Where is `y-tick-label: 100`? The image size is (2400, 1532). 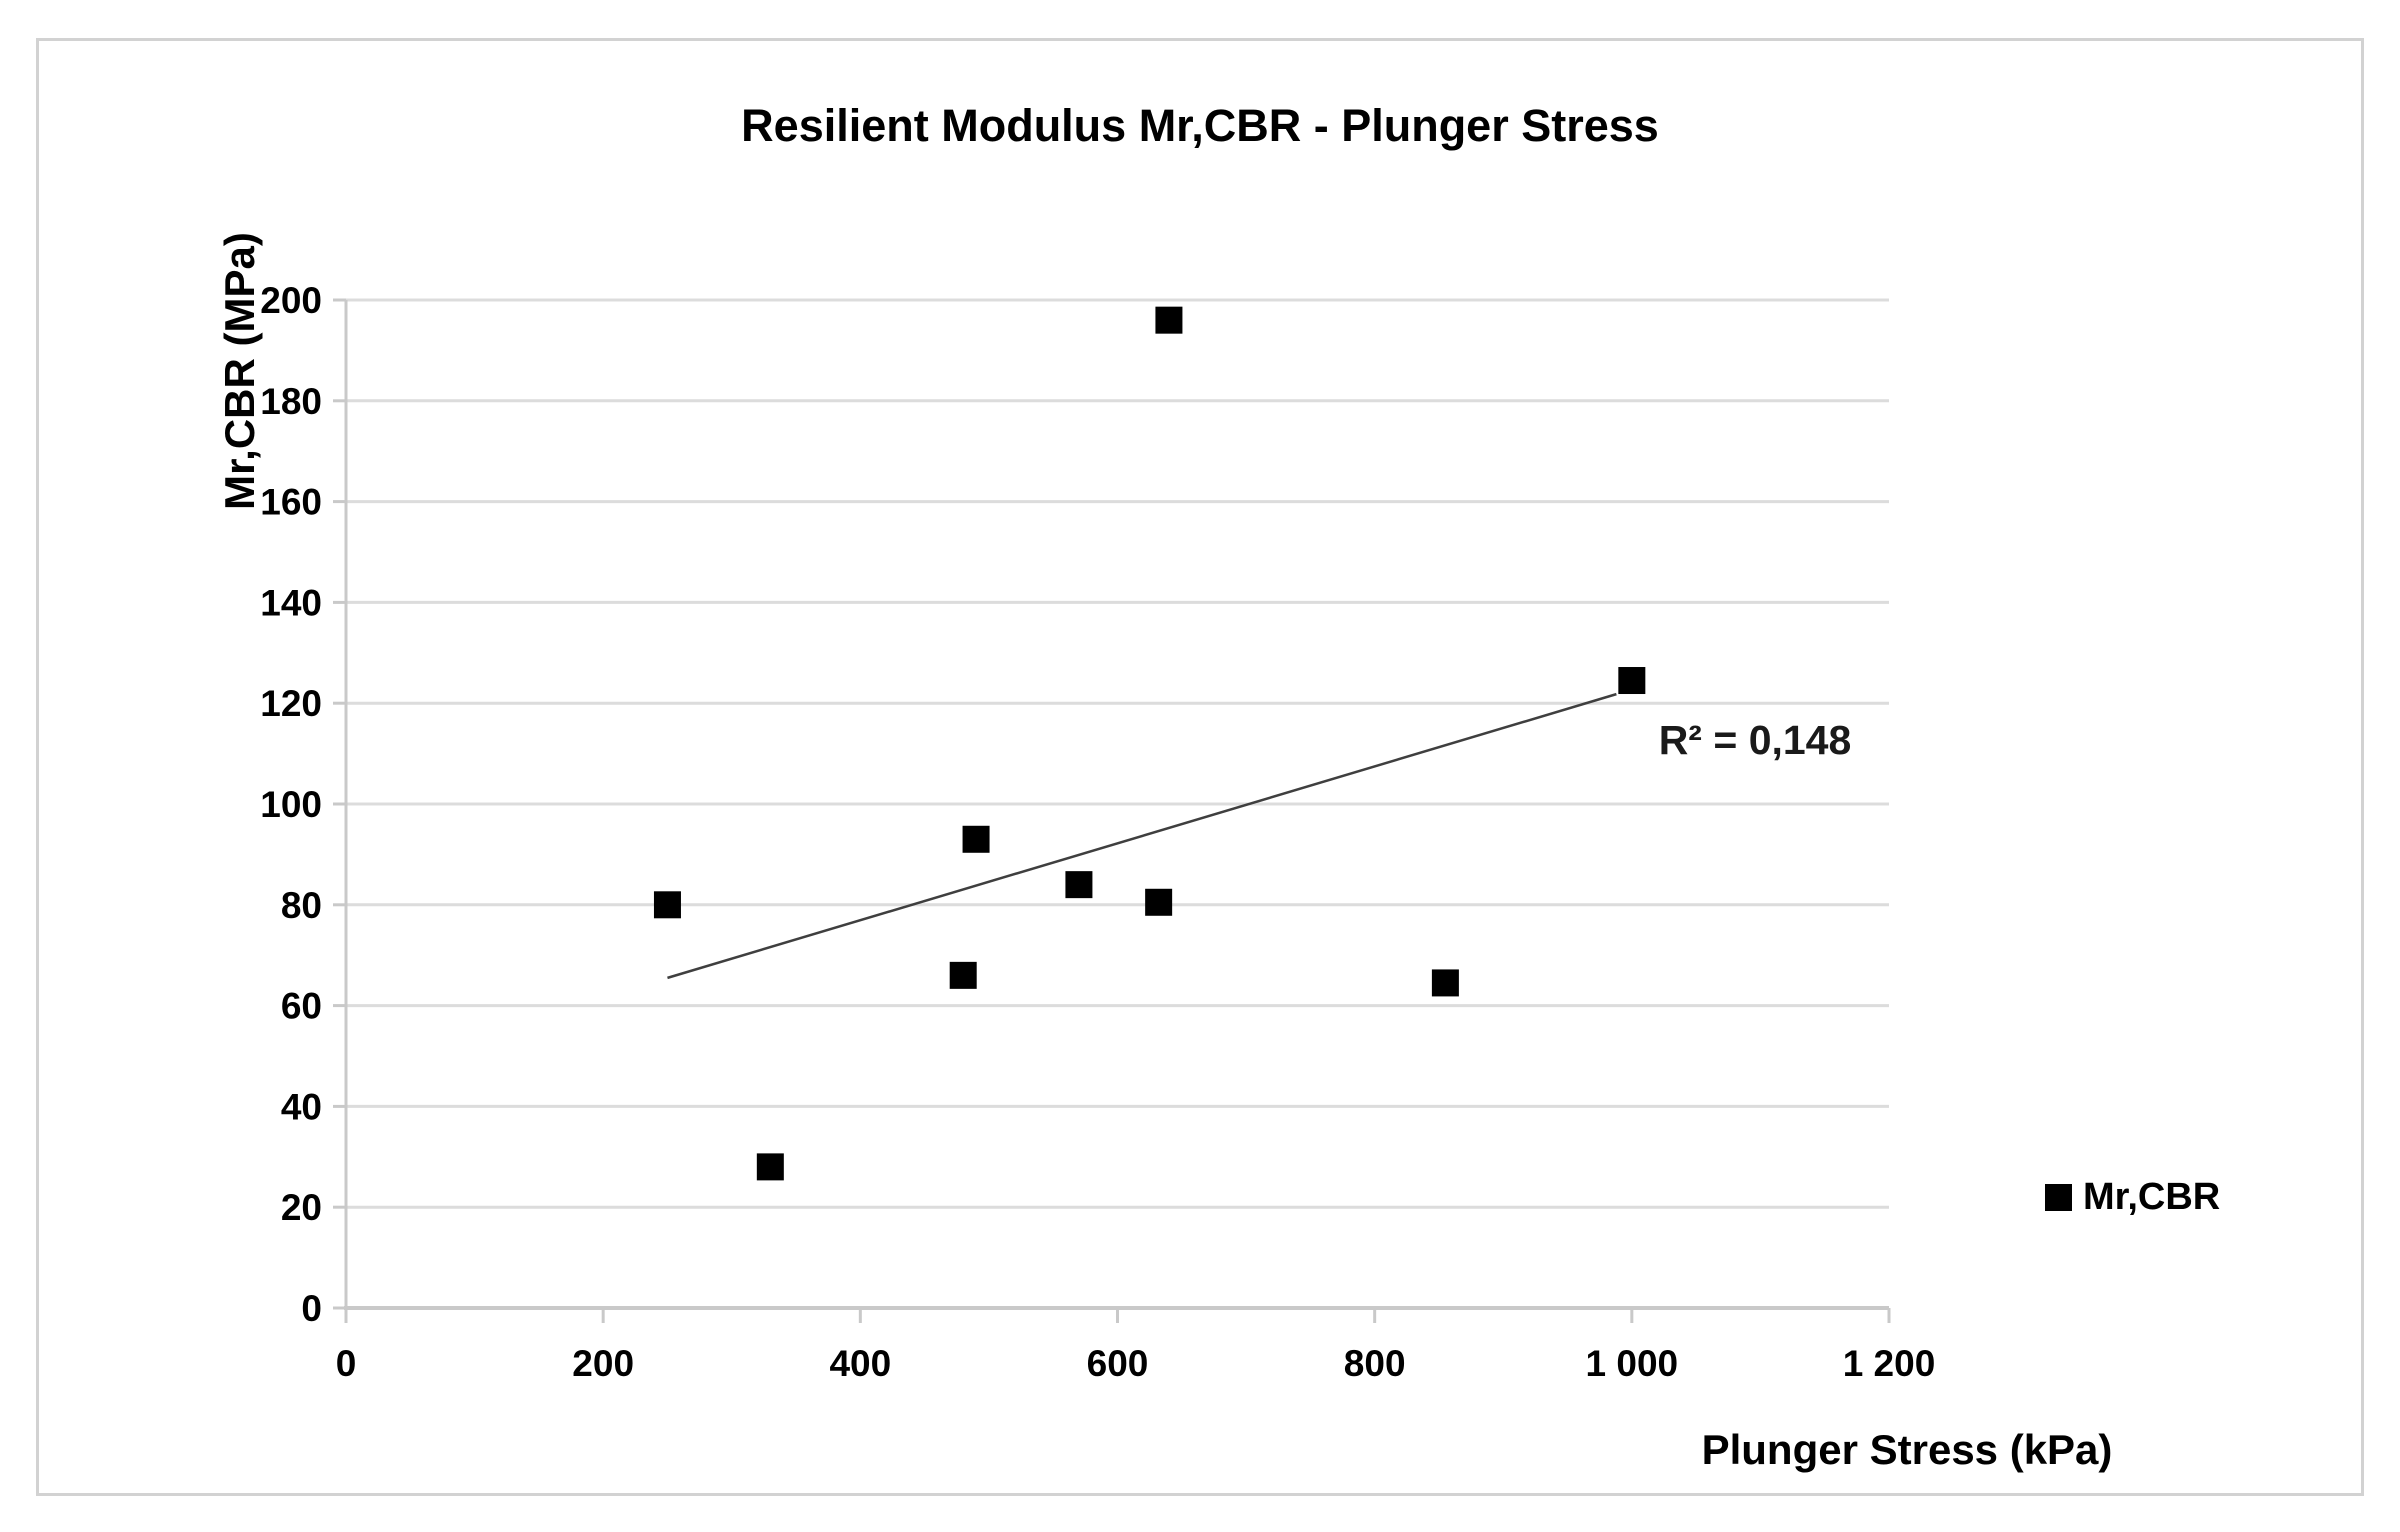 y-tick-label: 100 is located at coordinates (291, 804).